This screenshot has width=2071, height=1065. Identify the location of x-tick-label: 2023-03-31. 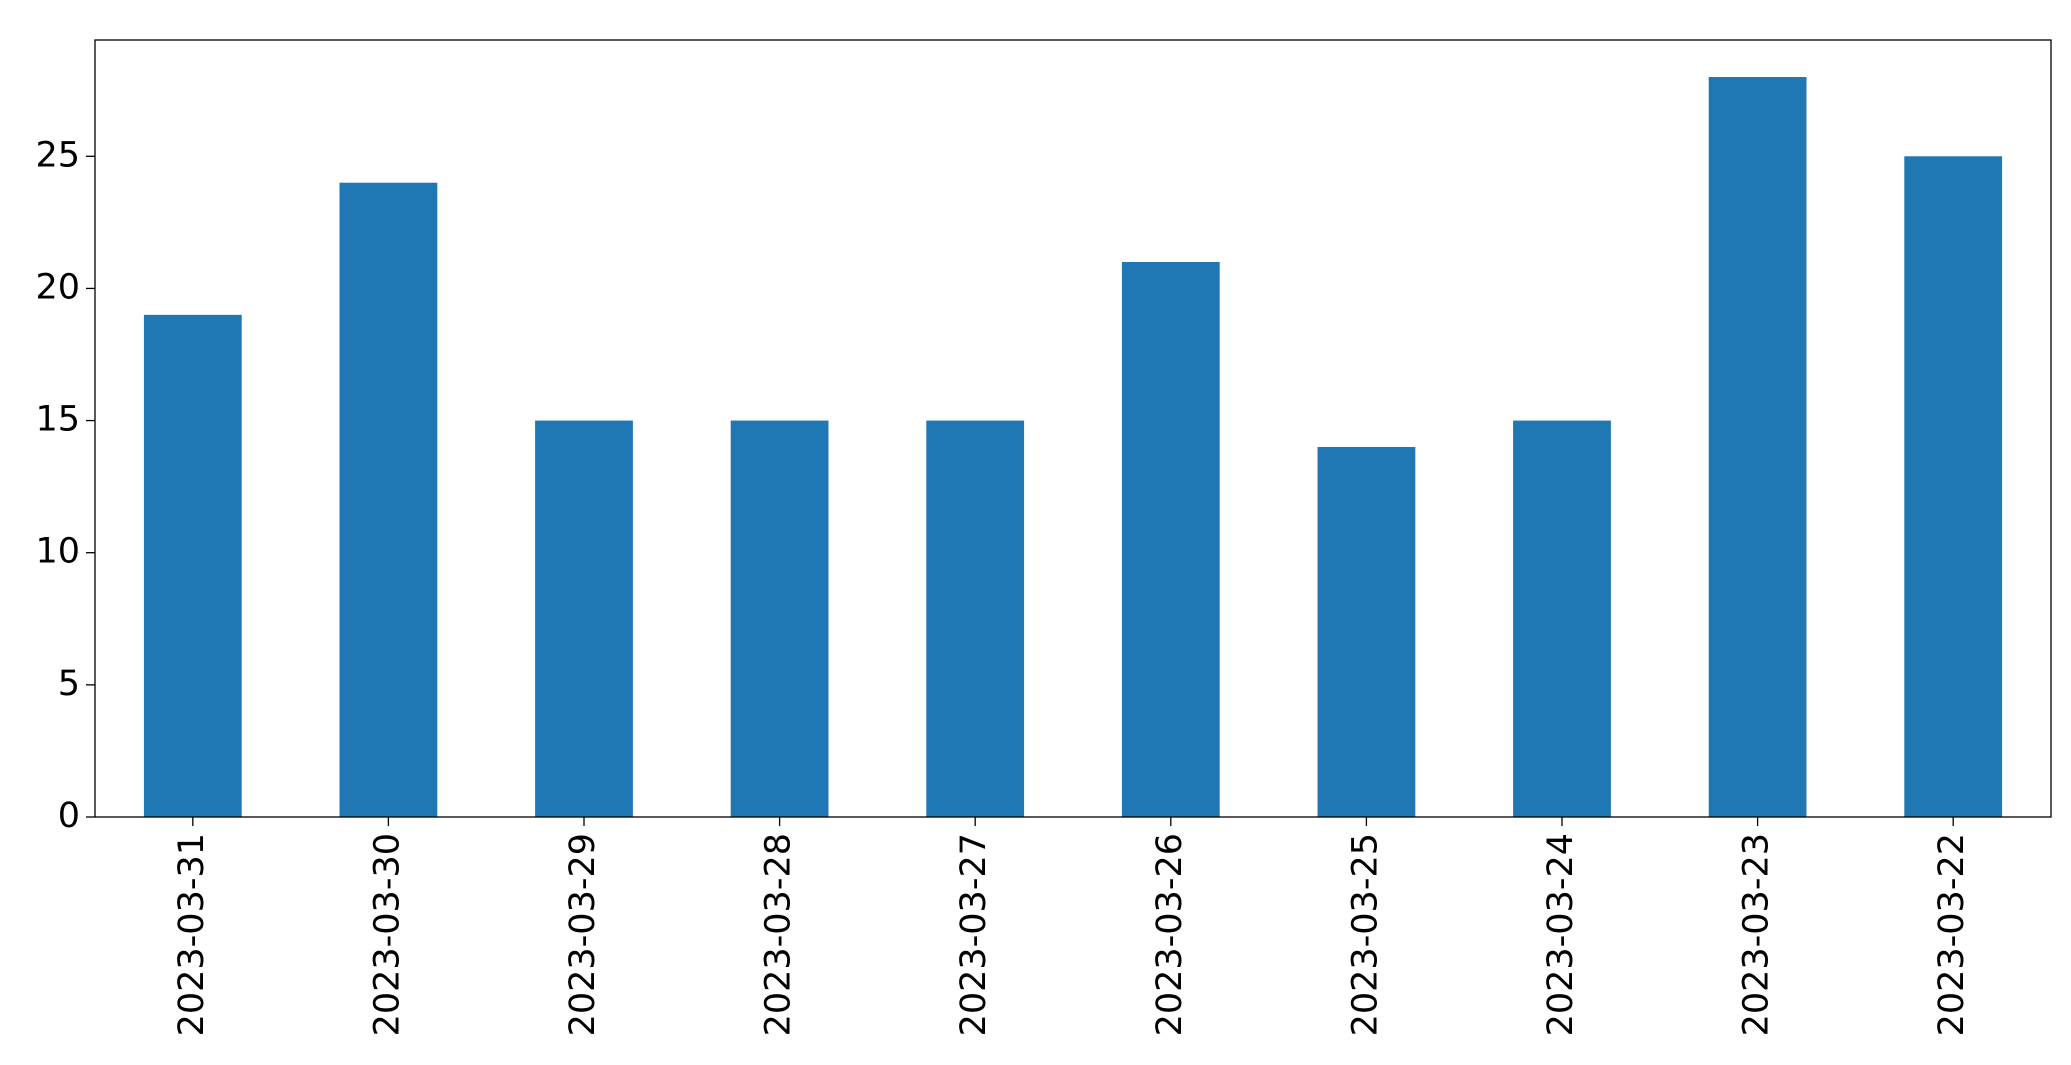
(192, 934).